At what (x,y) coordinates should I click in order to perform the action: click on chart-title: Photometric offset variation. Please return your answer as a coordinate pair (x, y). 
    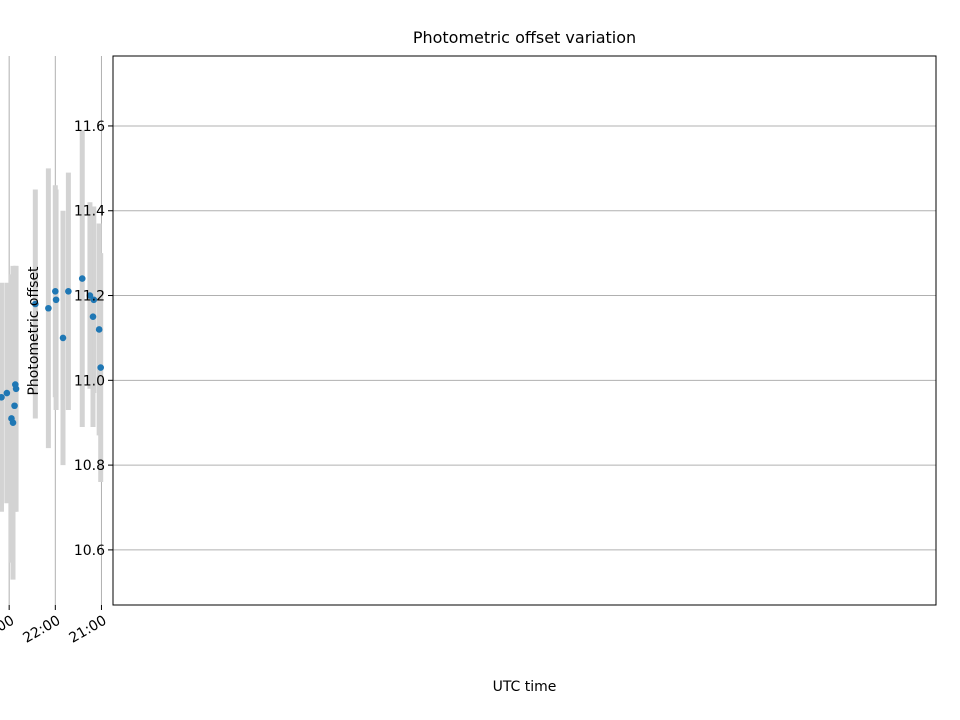
    Looking at the image, I should click on (524, 37).